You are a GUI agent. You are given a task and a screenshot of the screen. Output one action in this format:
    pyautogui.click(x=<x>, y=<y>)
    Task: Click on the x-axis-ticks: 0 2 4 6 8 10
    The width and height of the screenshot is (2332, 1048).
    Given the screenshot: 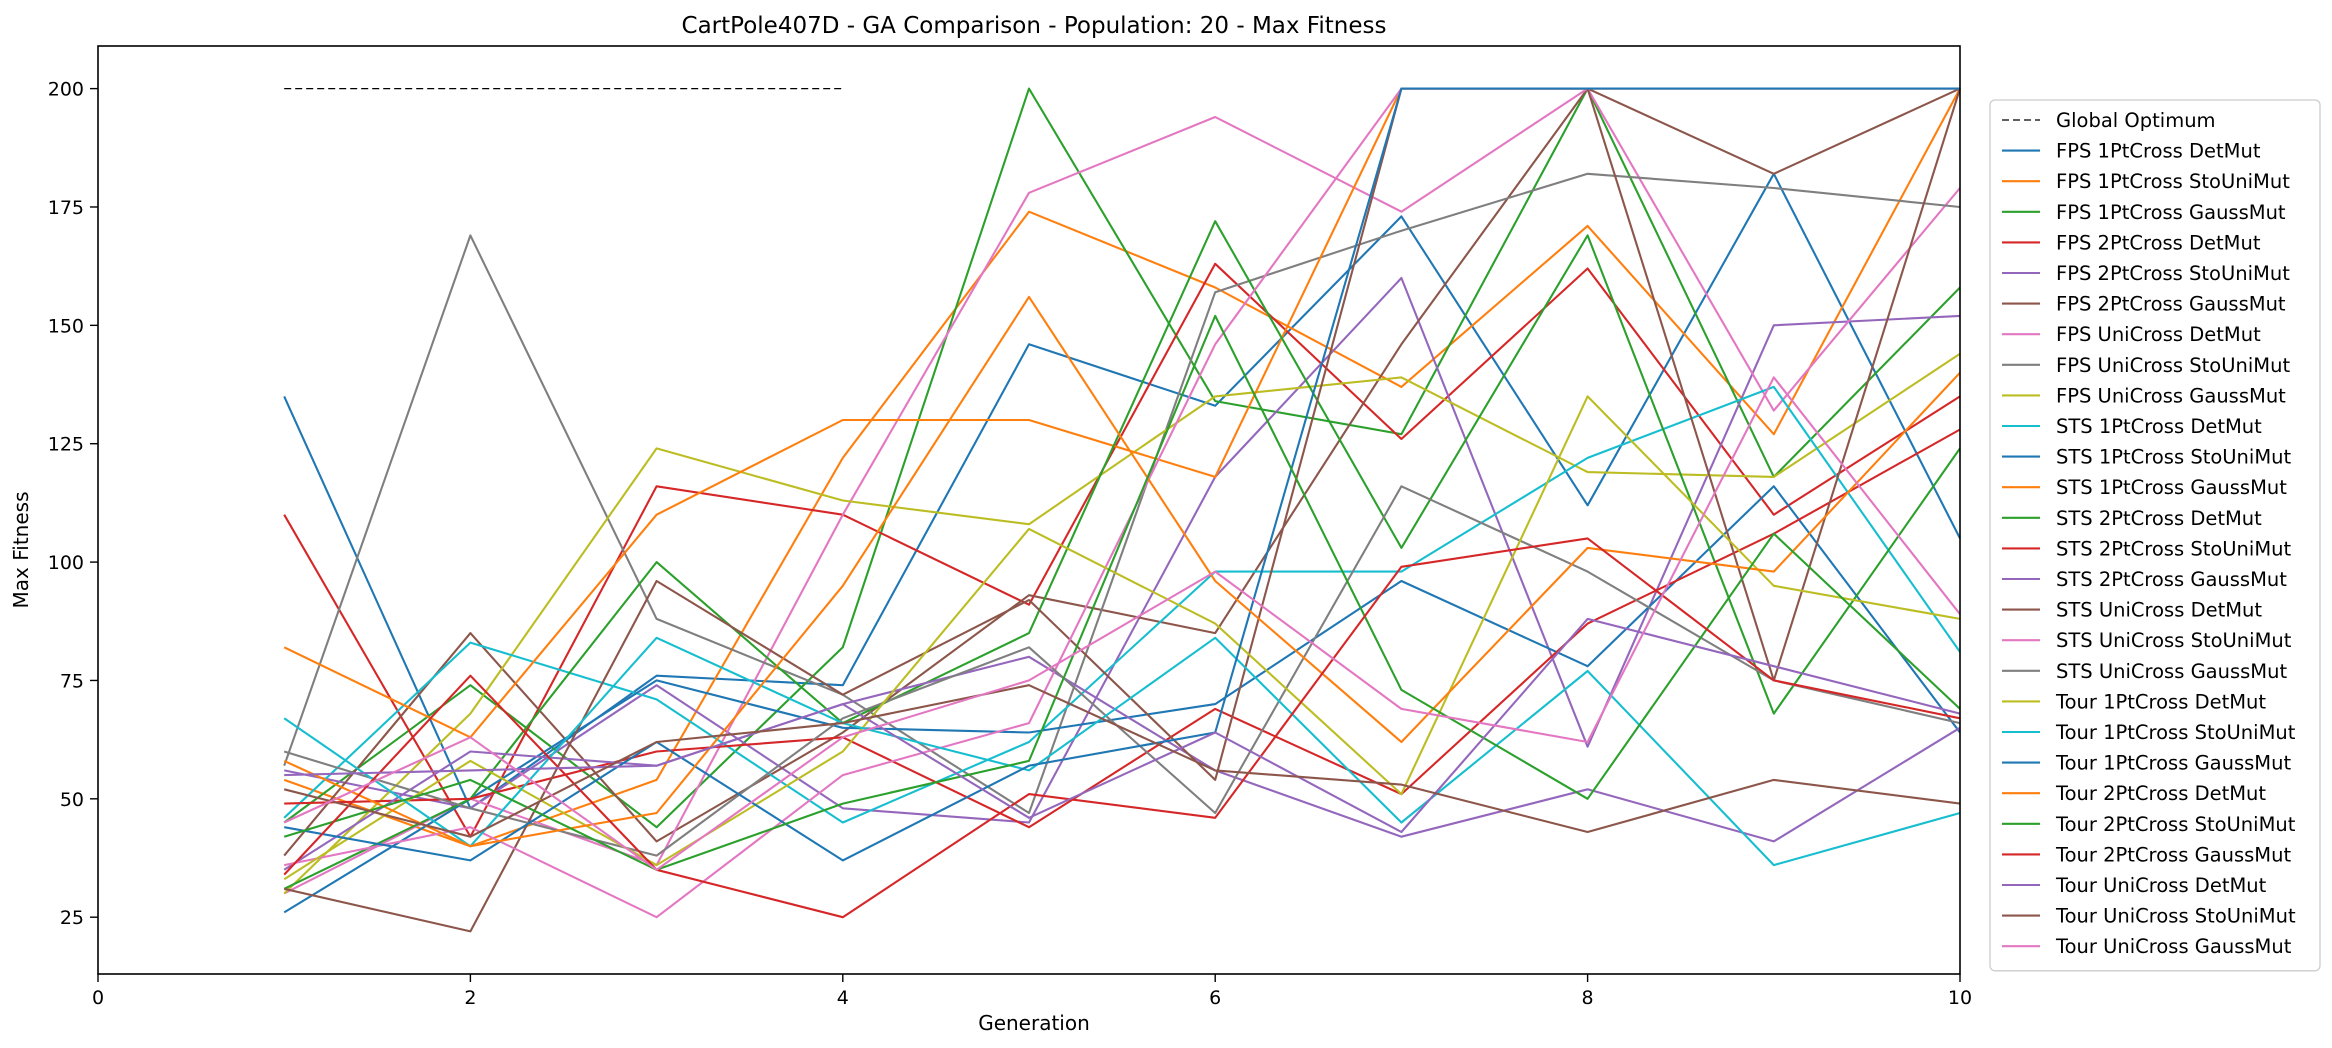 What is the action you would take?
    pyautogui.click(x=1032, y=991)
    